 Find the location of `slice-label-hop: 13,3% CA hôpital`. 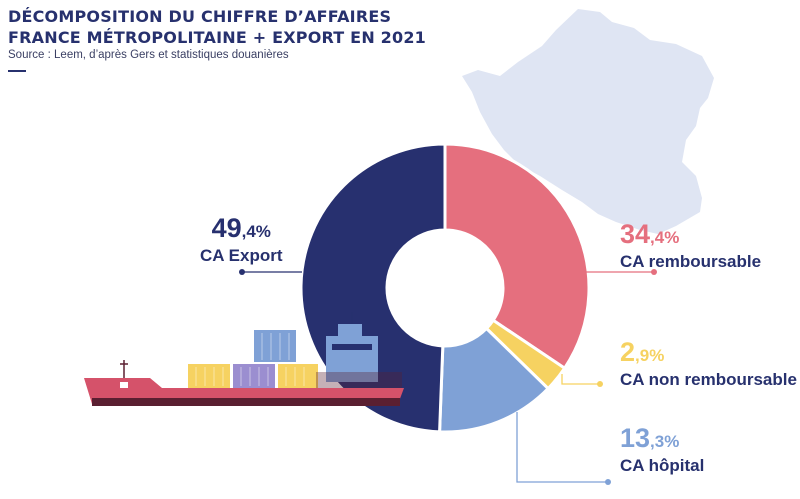

slice-label-hop: 13,3% CA hôpital is located at coordinates (662, 450).